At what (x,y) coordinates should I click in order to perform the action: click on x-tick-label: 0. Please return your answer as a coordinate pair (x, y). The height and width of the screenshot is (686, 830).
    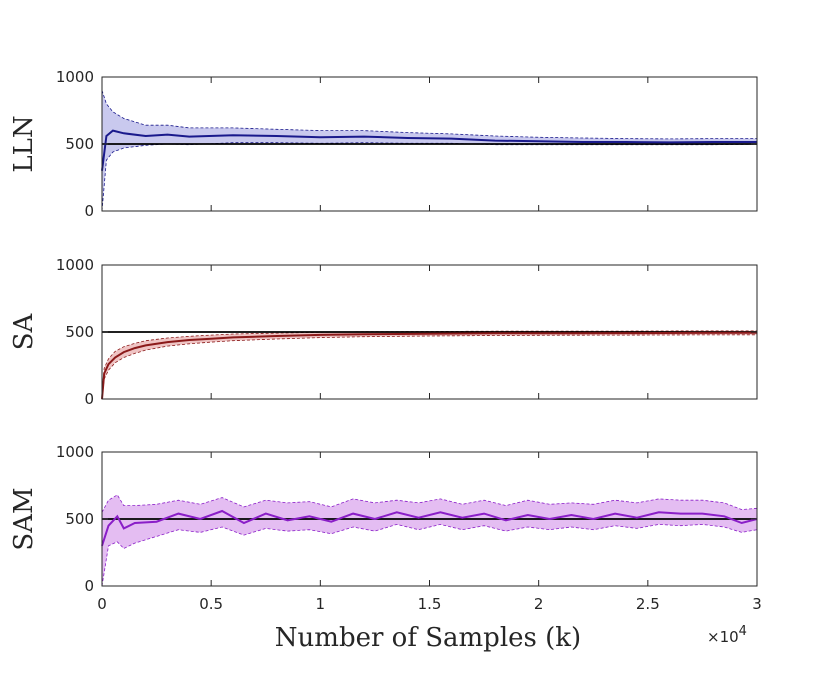
    Looking at the image, I should click on (102, 604).